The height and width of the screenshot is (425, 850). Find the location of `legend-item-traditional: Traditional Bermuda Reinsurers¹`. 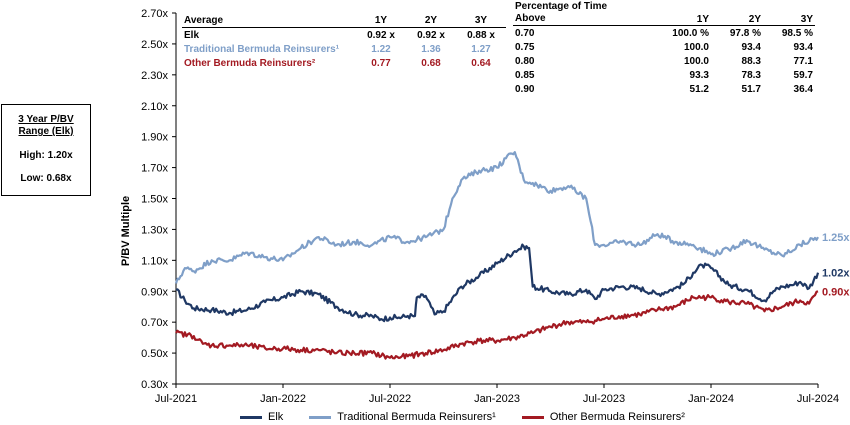

legend-item-traditional: Traditional Bermuda Reinsurers¹ is located at coordinates (402, 417).